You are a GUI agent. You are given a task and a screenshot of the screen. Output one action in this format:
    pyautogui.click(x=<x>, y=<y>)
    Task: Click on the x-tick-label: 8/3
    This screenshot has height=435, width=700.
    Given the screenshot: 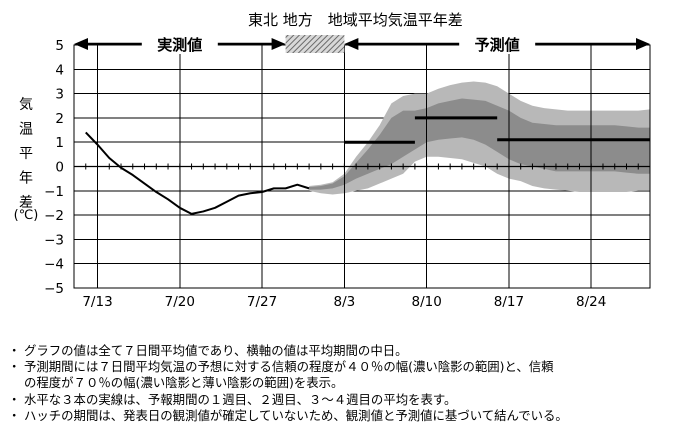 What is the action you would take?
    pyautogui.click(x=345, y=302)
    